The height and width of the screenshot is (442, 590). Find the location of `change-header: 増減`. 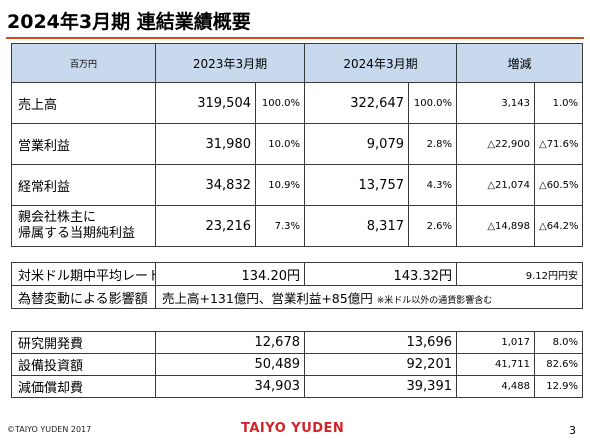

change-header: 増減 is located at coordinates (519, 63).